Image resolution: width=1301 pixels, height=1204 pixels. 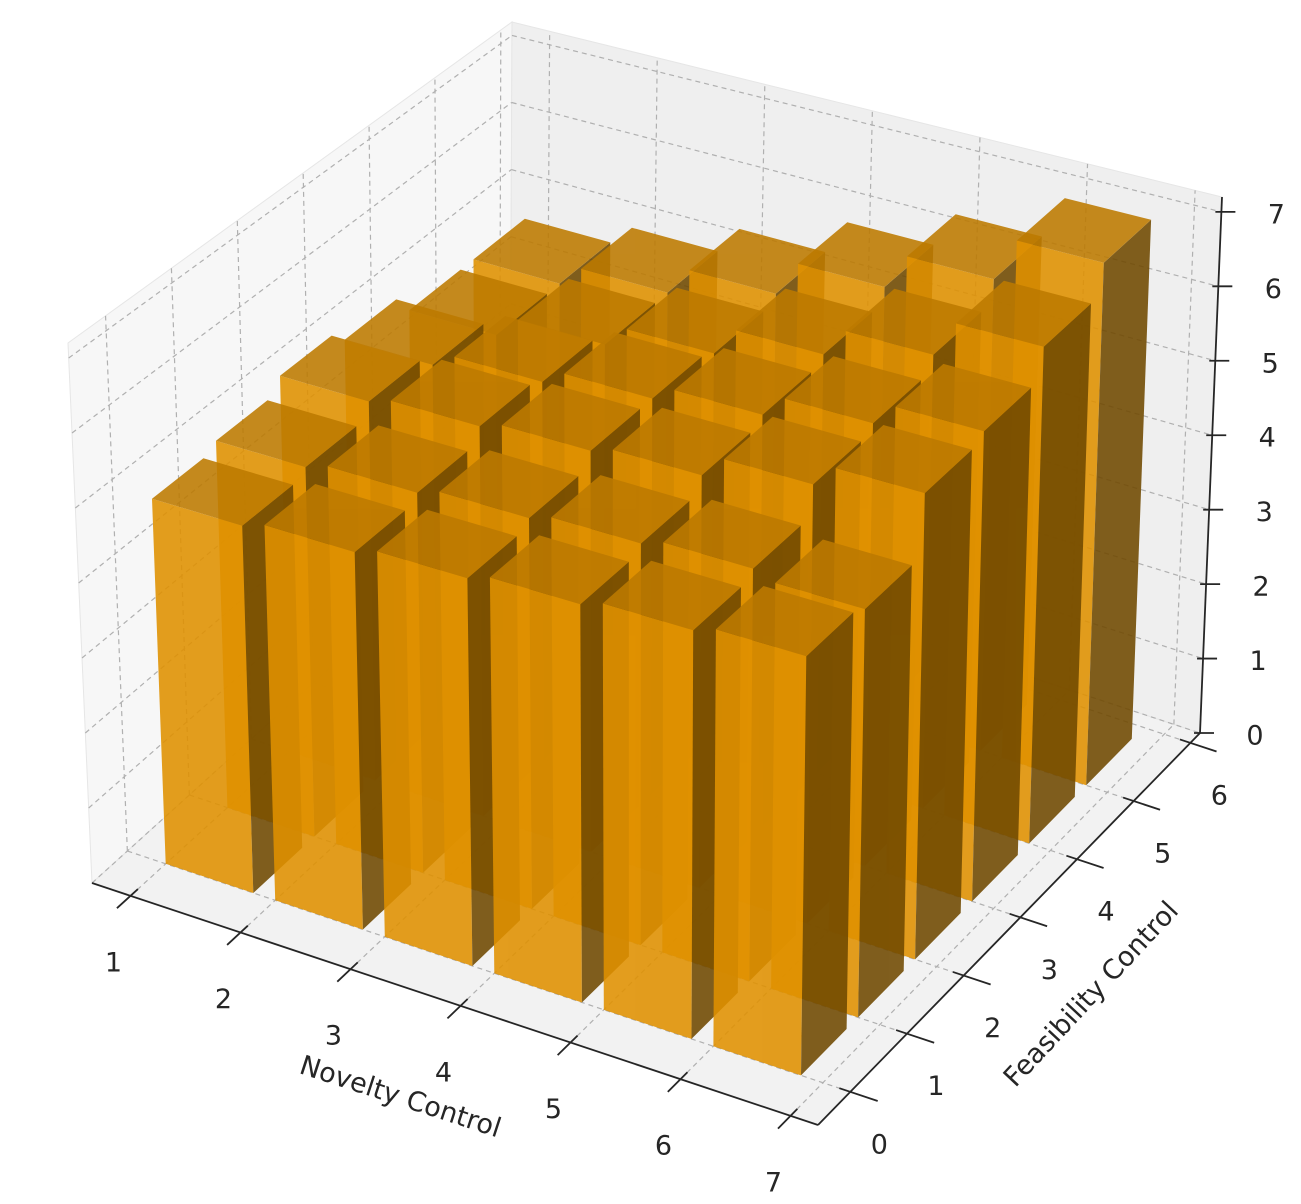 What do you see at coordinates (935, 1086) in the screenshot?
I see `y-tick-label: 1` at bounding box center [935, 1086].